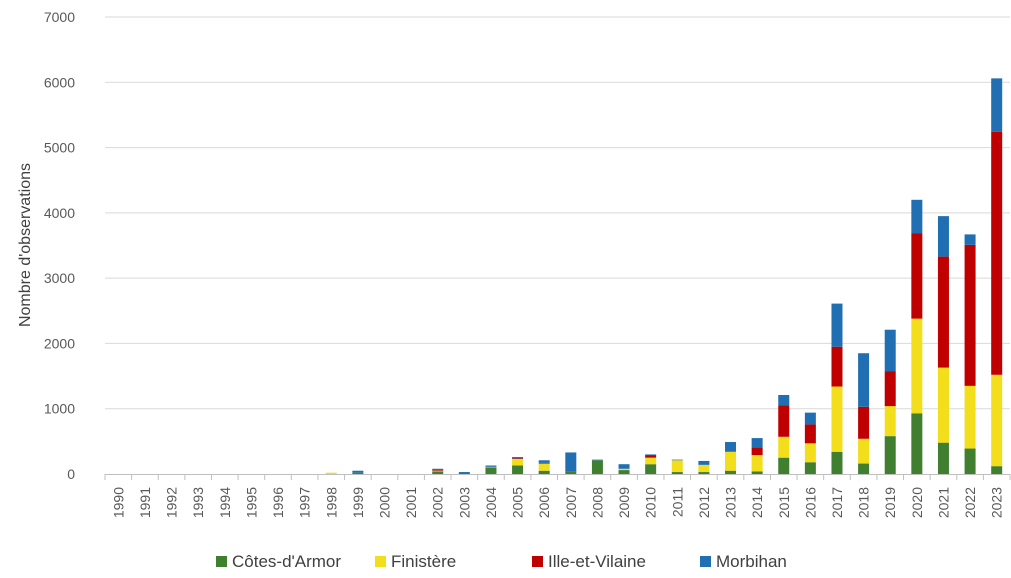 This screenshot has width=1011, height=578. What do you see at coordinates (251, 502) in the screenshot?
I see `x-tick-label: 1995` at bounding box center [251, 502].